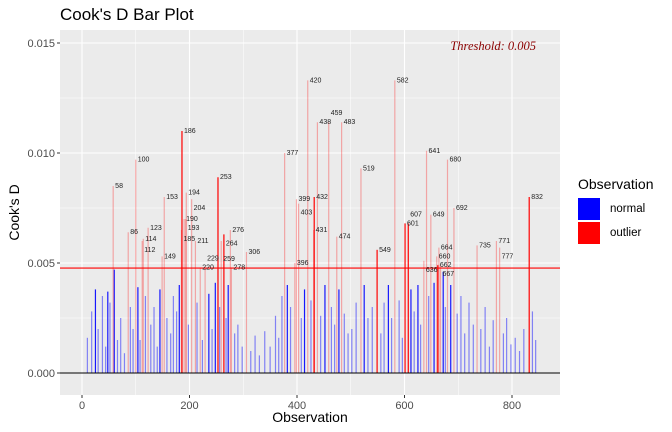 The height and width of the screenshot is (432, 672). What do you see at coordinates (369, 168) in the screenshot?
I see `bar-label: 519` at bounding box center [369, 168].